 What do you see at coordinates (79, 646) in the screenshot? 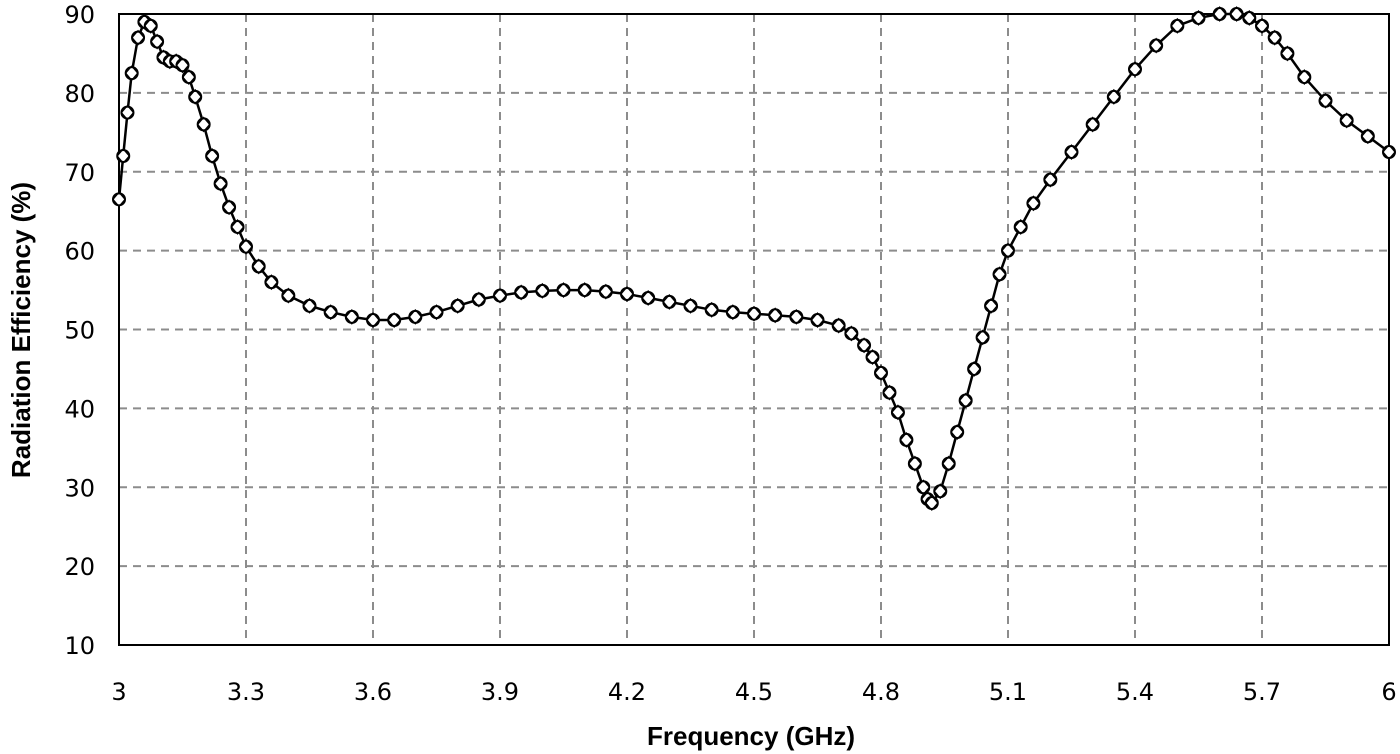
I see `y-tick-label: 10` at bounding box center [79, 646].